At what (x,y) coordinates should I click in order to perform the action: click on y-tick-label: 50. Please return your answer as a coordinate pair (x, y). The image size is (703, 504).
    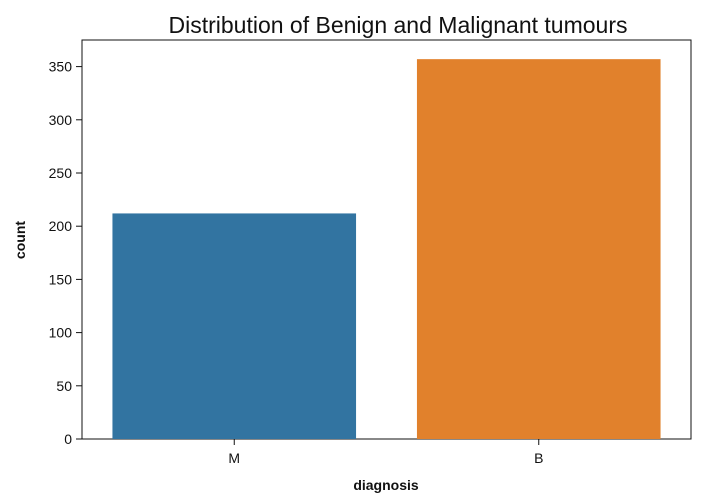
    Looking at the image, I should click on (64, 386).